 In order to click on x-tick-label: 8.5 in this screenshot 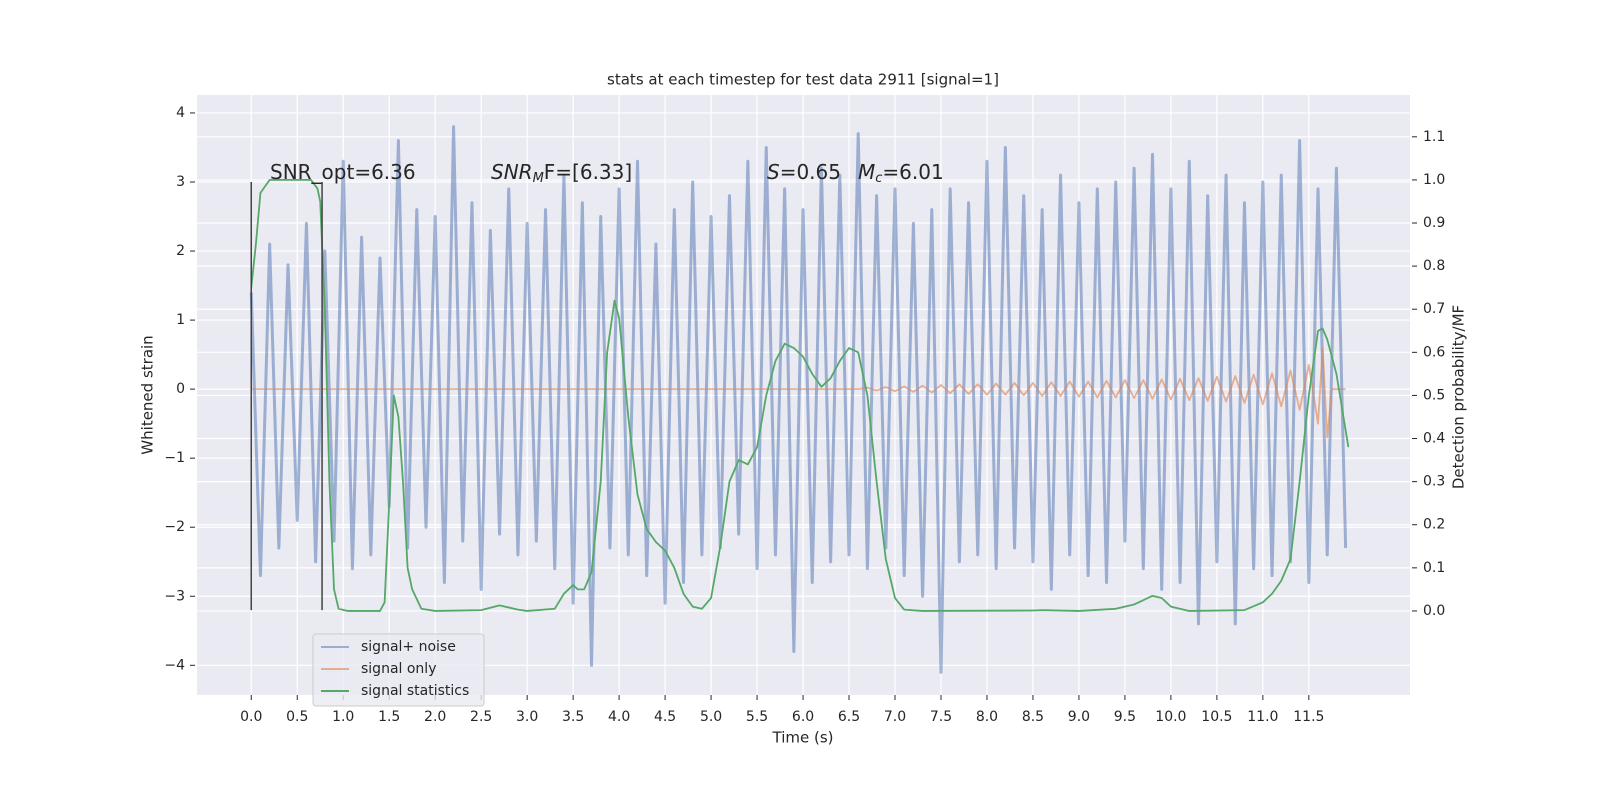, I will do `click(1033, 717)`.